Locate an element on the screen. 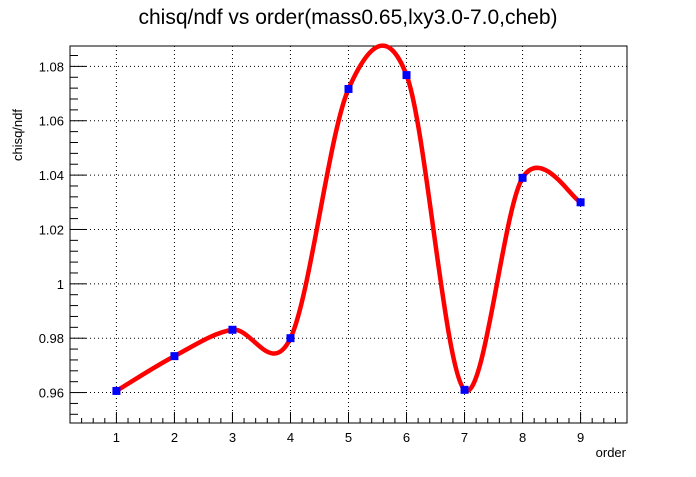  y-tick-label: 1.04 is located at coordinates (51, 175).